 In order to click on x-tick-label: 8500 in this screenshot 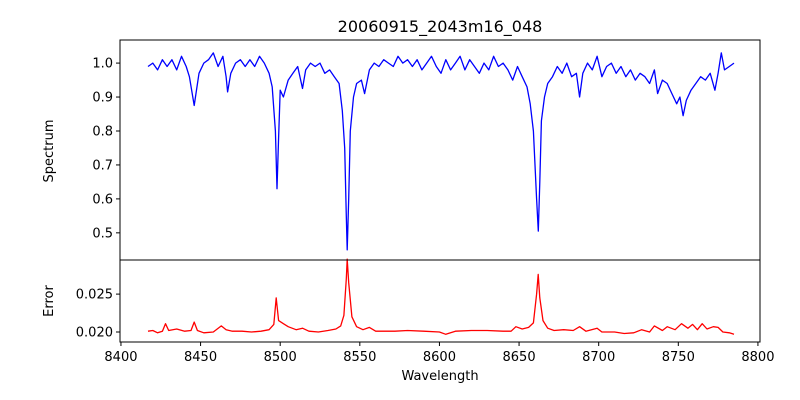, I will do `click(280, 357)`.